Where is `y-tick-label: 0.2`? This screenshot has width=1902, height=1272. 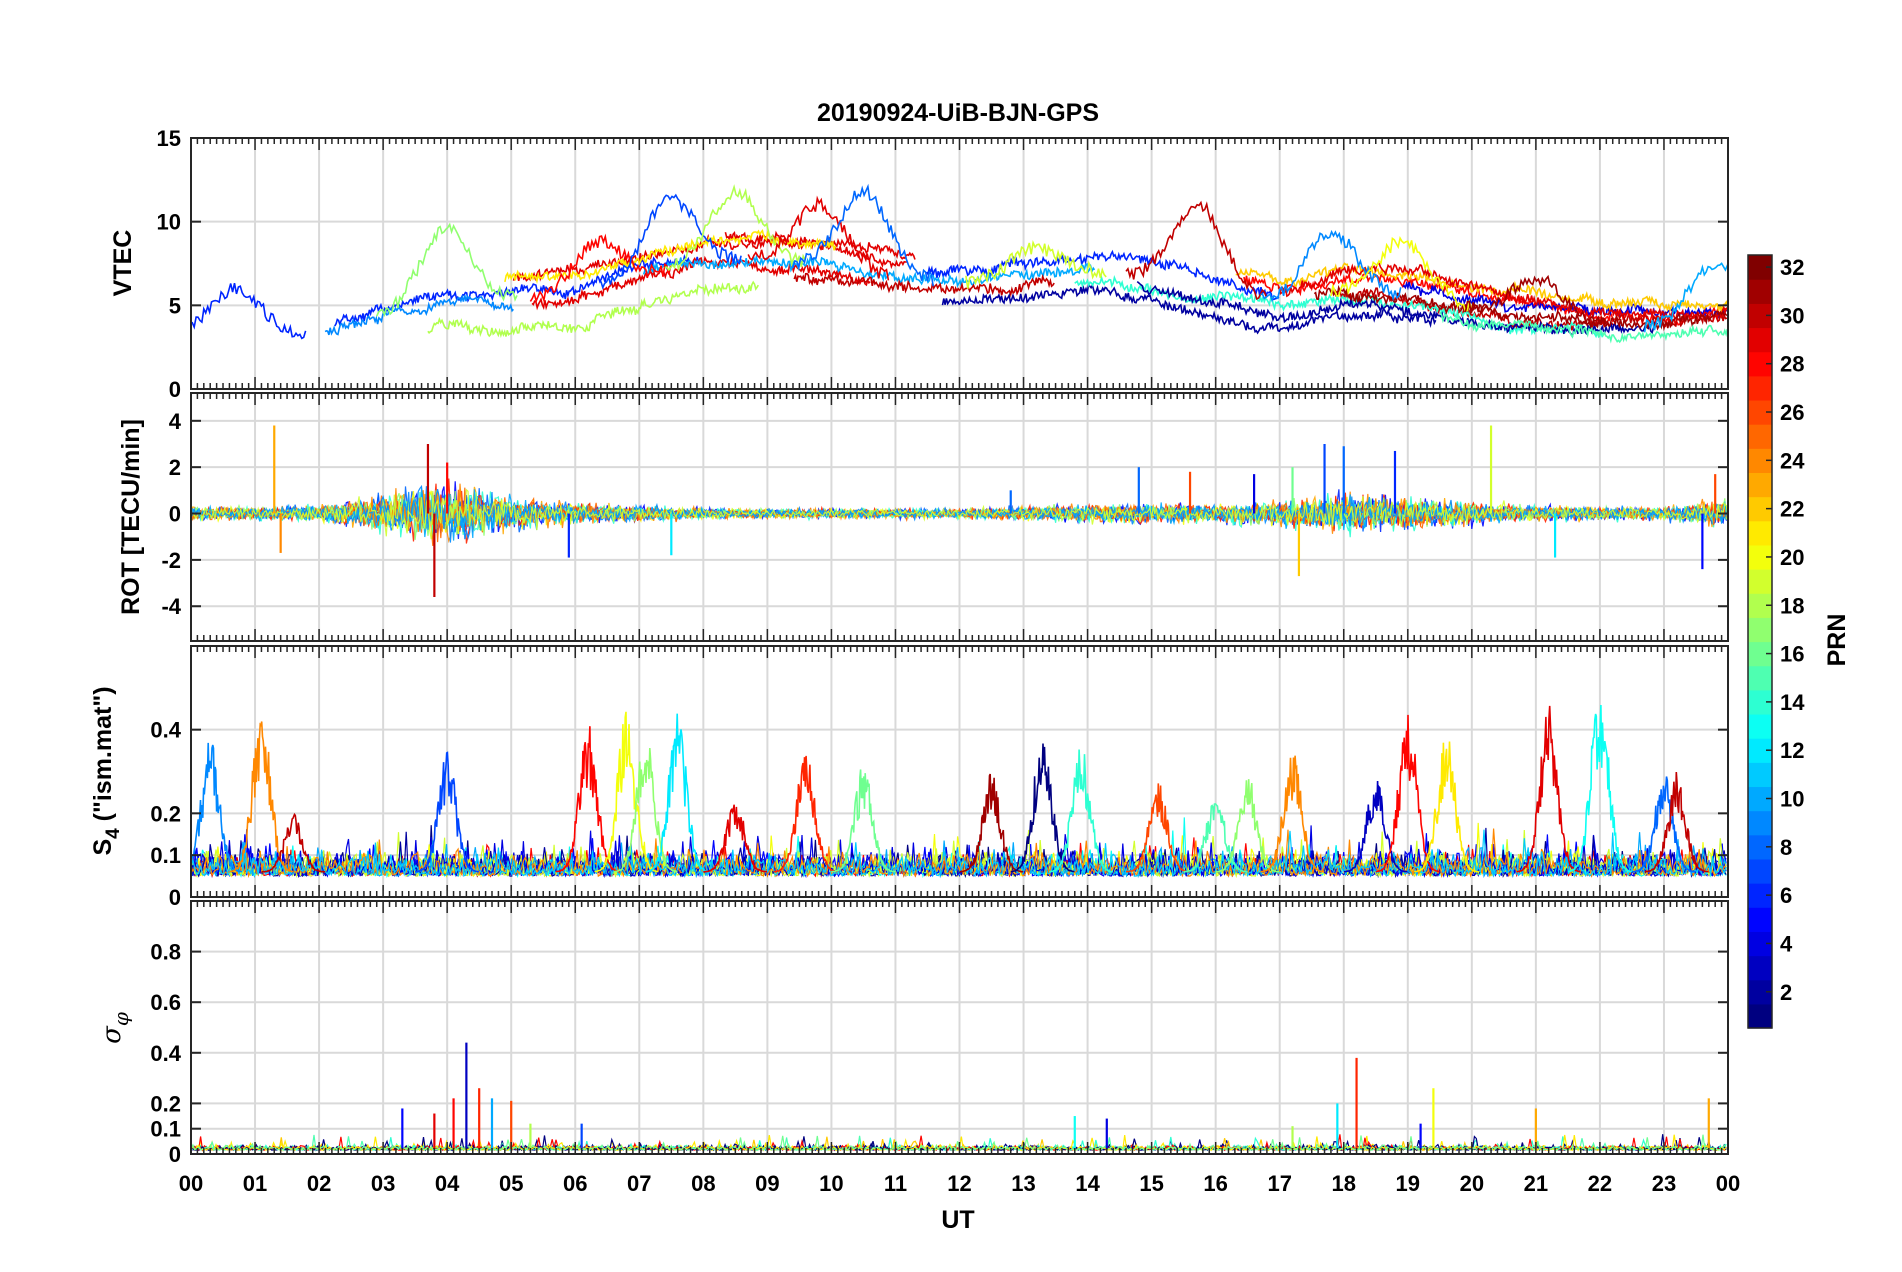
y-tick-label: 0.2 is located at coordinates (165, 813).